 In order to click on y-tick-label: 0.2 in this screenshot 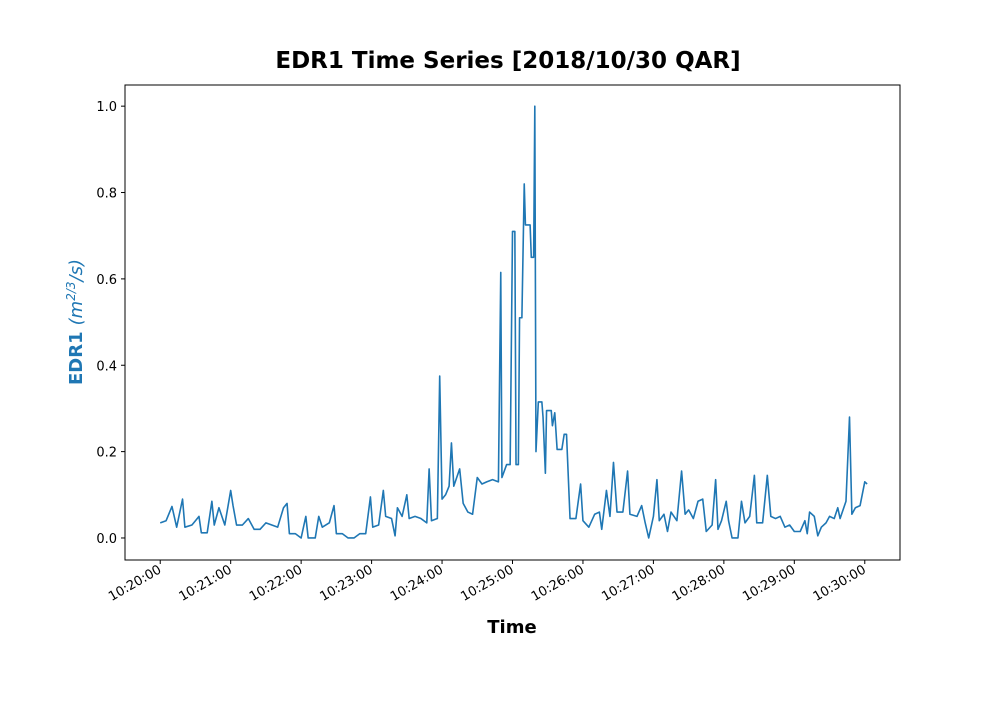, I will do `click(106, 453)`.